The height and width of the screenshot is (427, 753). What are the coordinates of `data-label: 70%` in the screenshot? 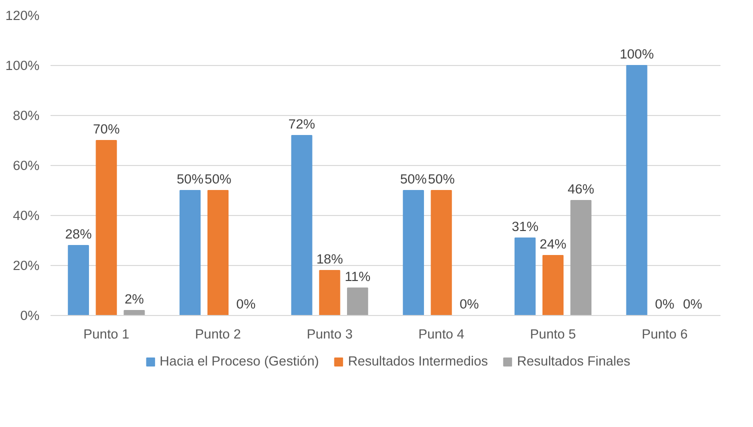 It's located at (106, 129).